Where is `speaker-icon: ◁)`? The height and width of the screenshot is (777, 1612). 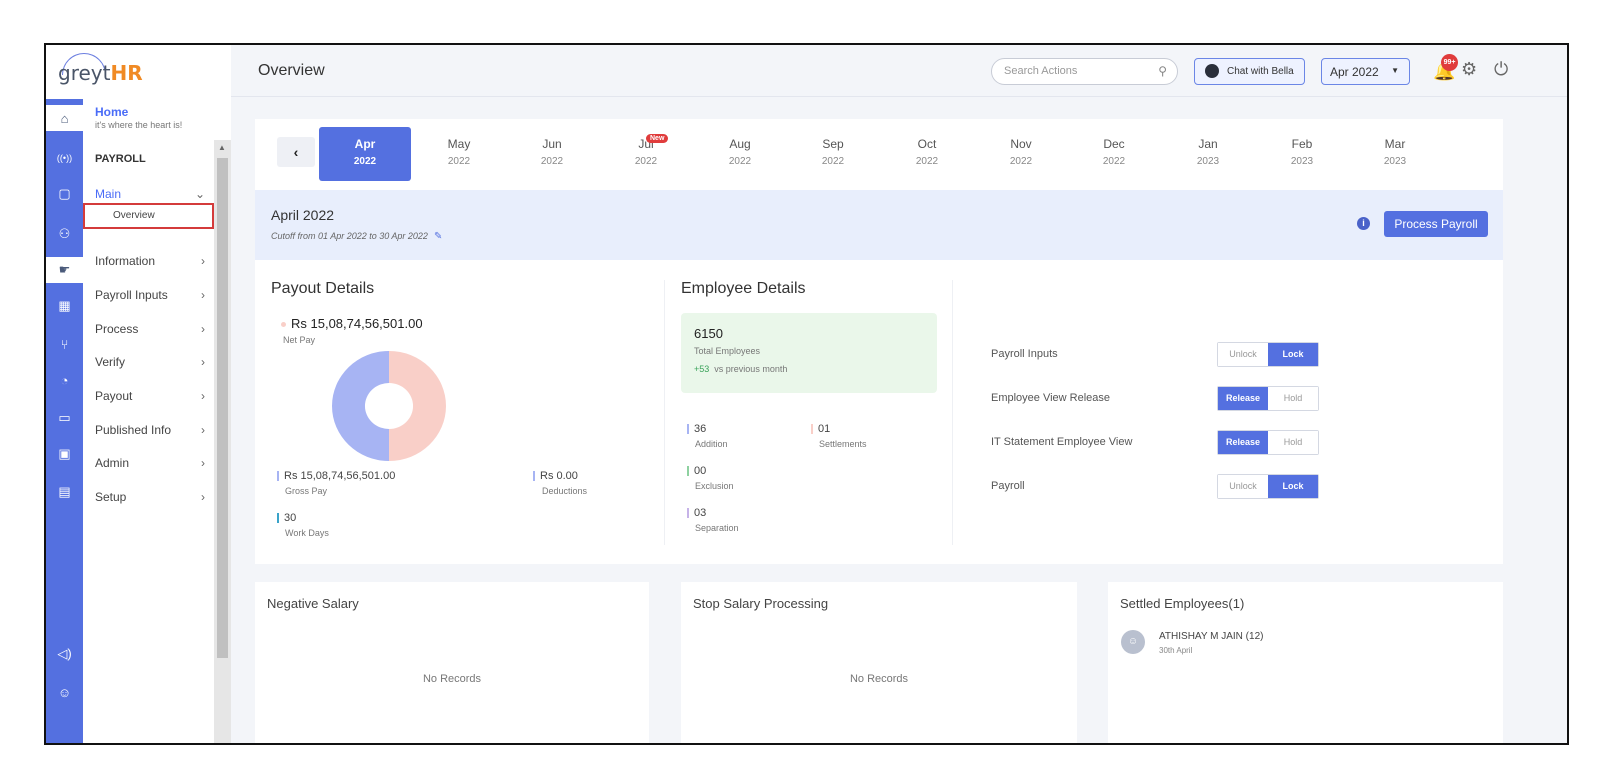 speaker-icon: ◁) is located at coordinates (64, 653).